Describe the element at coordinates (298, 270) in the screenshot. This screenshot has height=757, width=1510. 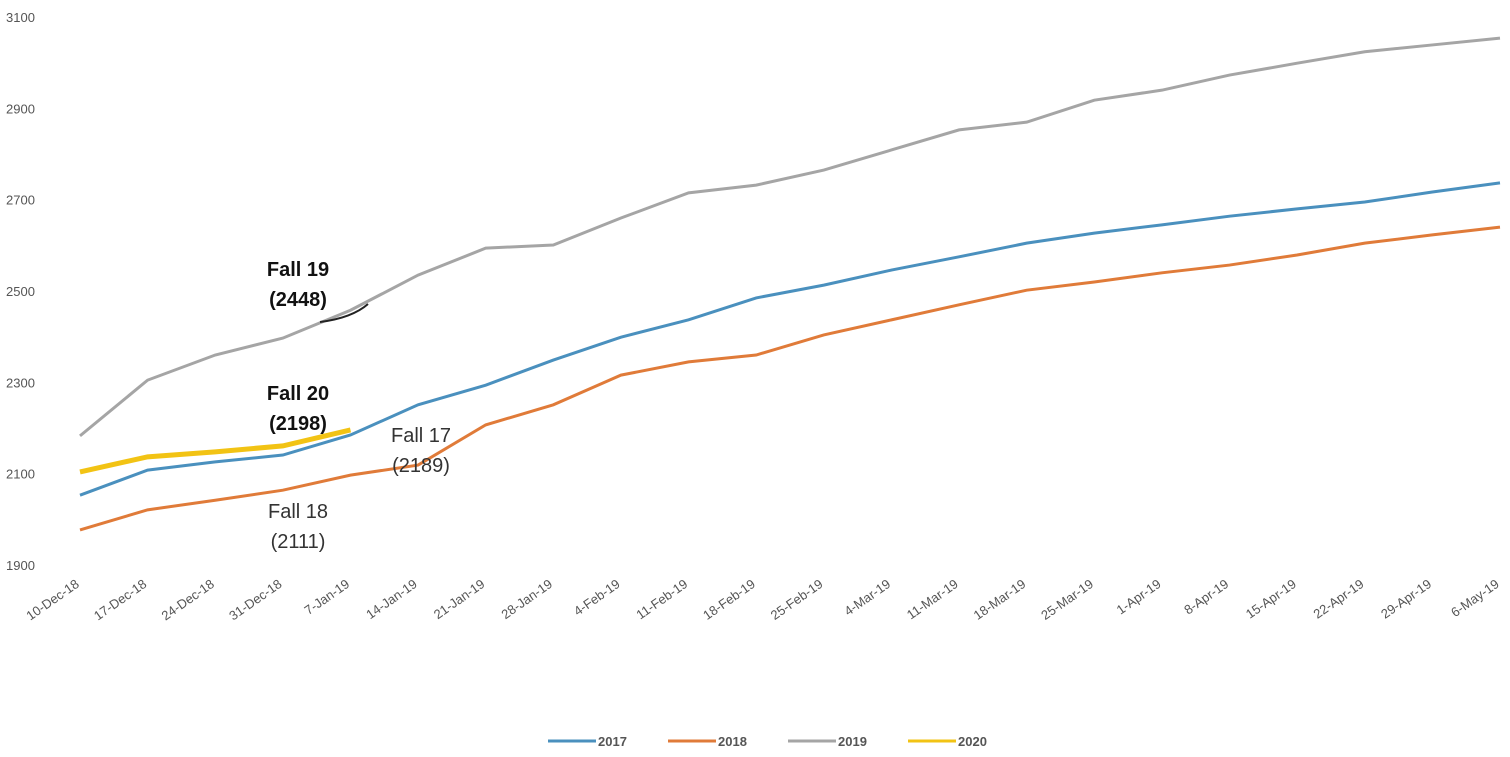
I see `annotation: Fall 19` at that location.